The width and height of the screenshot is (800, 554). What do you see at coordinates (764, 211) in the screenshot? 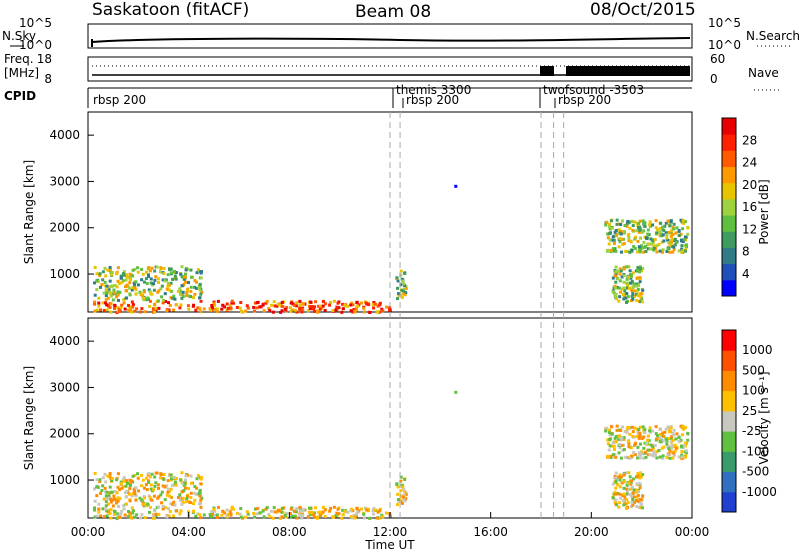
I see `power-bar-label: Power [dB]` at bounding box center [764, 211].